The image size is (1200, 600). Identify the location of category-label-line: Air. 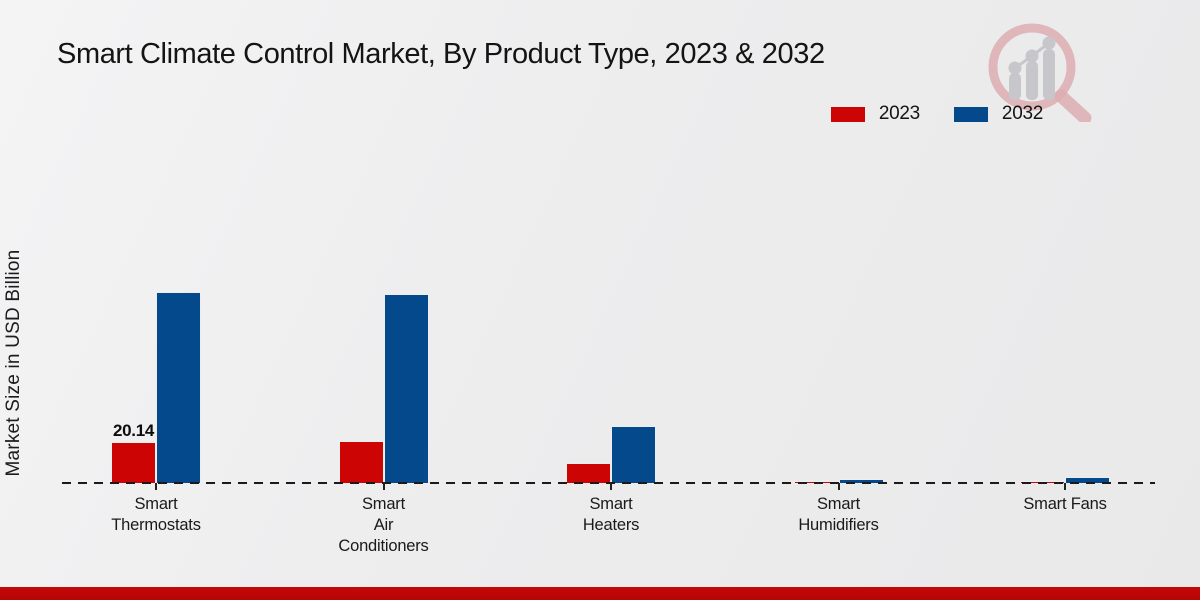
(383, 525).